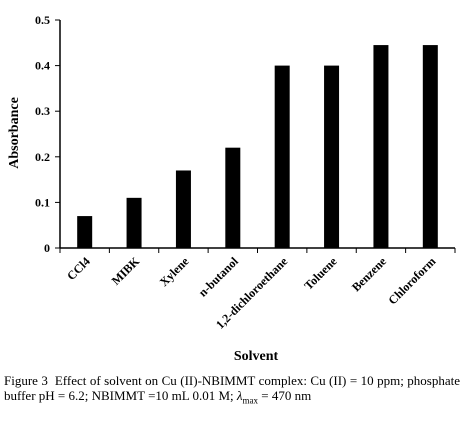 This screenshot has height=429, width=464. What do you see at coordinates (42, 66) in the screenshot?
I see `y-tick-label: 0.4` at bounding box center [42, 66].